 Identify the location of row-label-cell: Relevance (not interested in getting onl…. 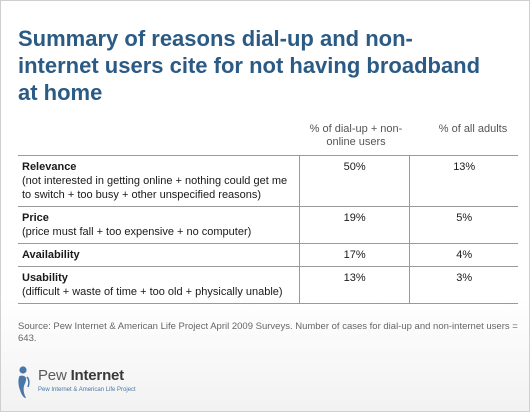
(159, 181).